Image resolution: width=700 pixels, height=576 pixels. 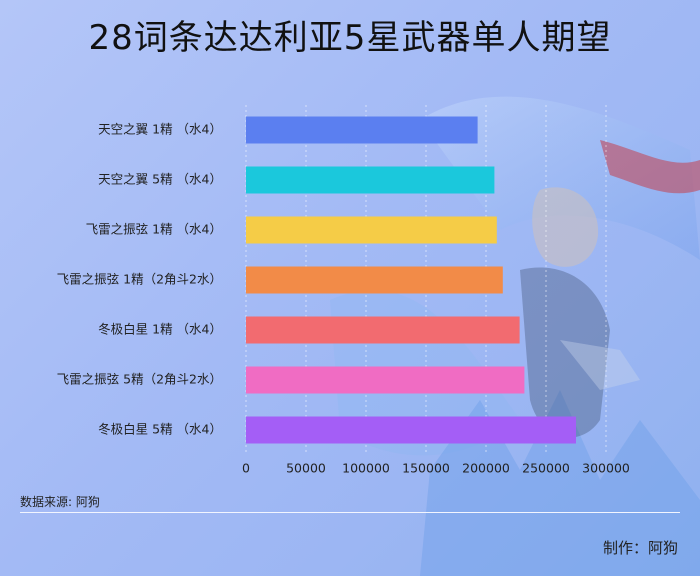 I want to click on credit-note: 制作：阿狗, so click(x=640, y=548).